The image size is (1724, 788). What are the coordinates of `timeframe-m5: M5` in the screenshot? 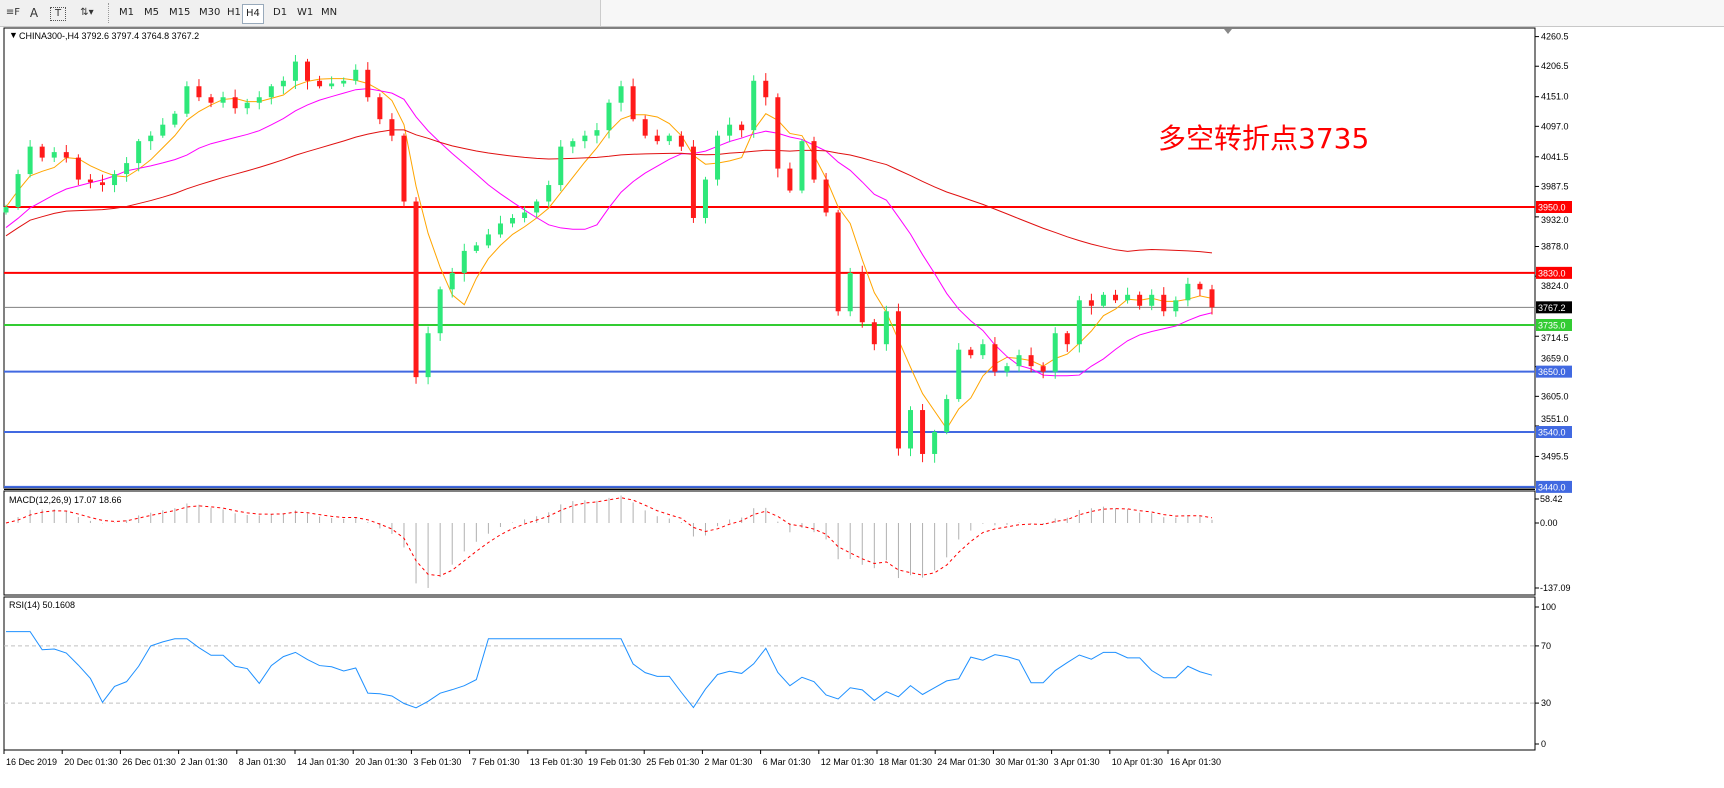 It's located at (151, 12).